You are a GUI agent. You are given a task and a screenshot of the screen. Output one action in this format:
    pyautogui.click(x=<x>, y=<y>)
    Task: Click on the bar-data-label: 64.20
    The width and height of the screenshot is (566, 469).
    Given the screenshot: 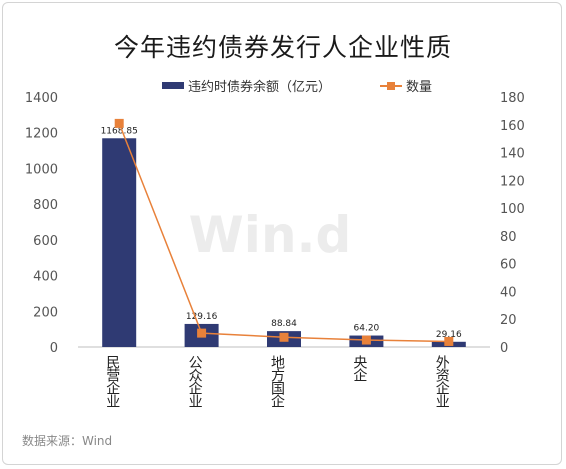 What is the action you would take?
    pyautogui.click(x=367, y=329)
    